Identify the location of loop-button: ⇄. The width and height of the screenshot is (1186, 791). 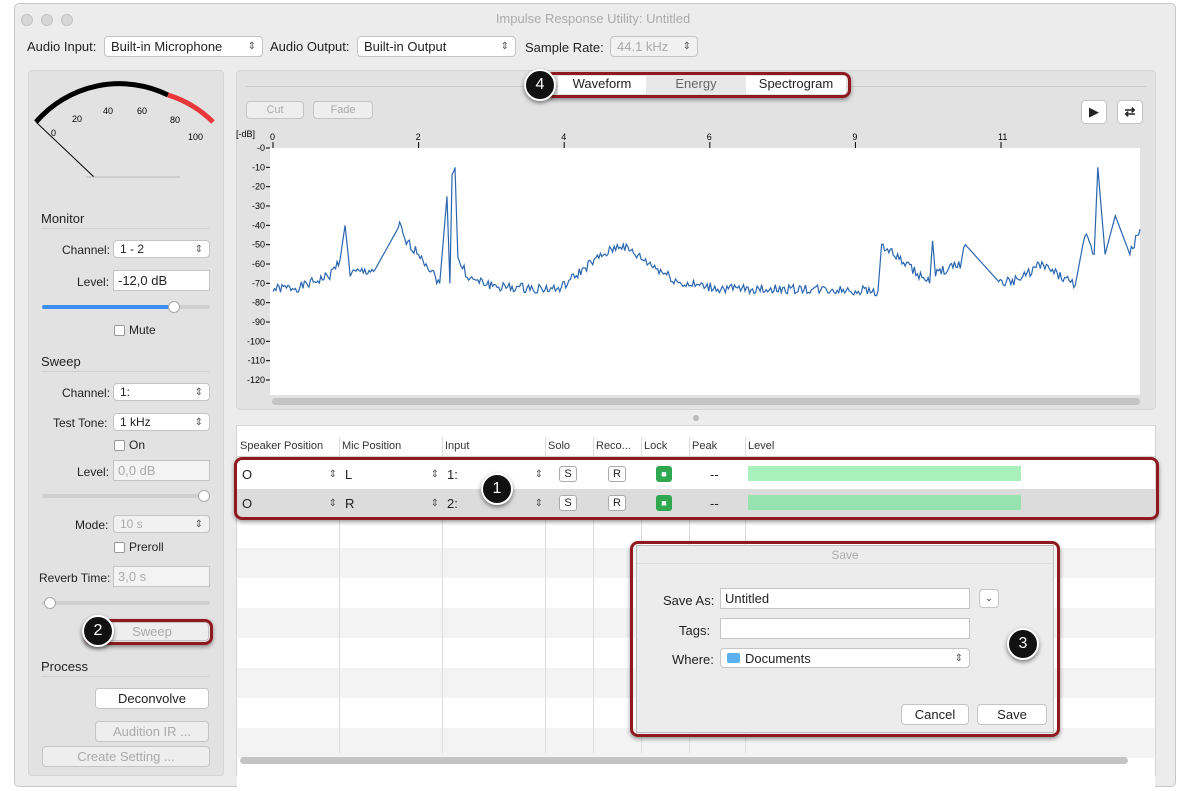
(1130, 112).